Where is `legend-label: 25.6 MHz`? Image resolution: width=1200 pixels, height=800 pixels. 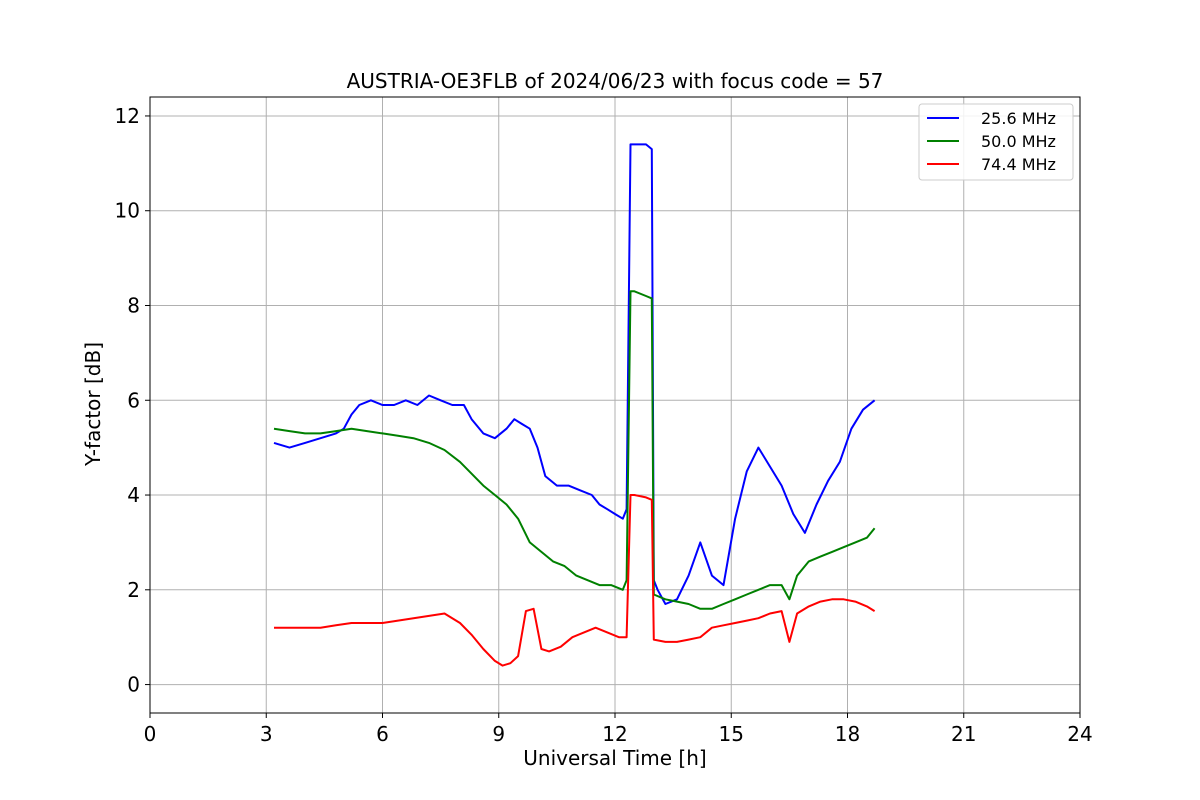 legend-label: 25.6 MHz is located at coordinates (1018, 118).